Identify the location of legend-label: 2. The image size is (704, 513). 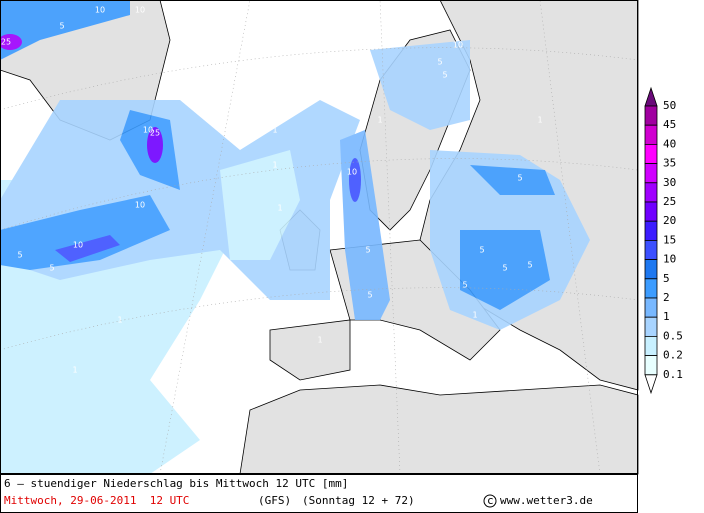
(666, 297).